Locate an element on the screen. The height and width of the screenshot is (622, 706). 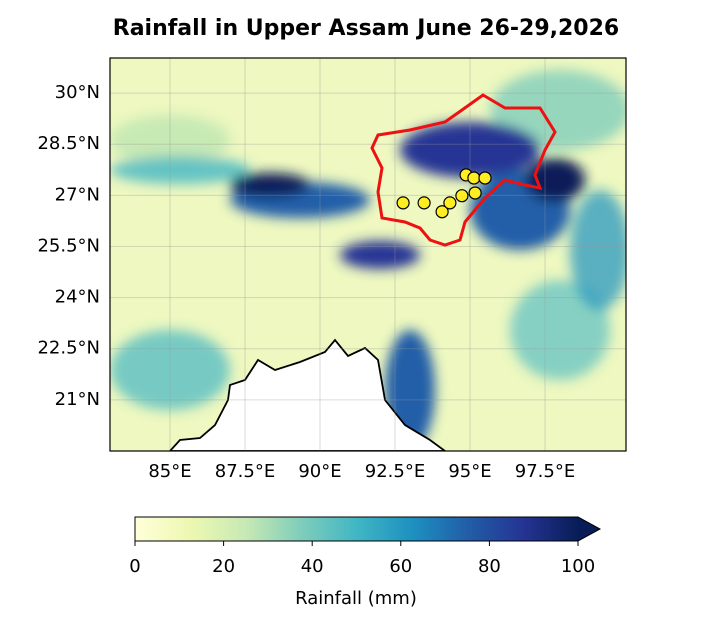
y-tick-label: 25.5°N is located at coordinates (68, 245).